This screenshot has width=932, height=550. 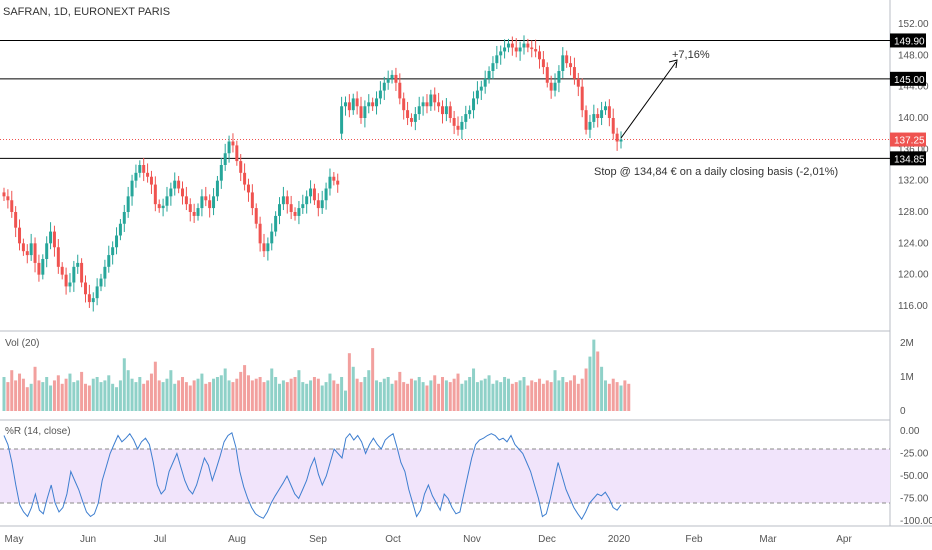 What do you see at coordinates (913, 149) in the screenshot?
I see `price-tick-label: 136.00` at bounding box center [913, 149].